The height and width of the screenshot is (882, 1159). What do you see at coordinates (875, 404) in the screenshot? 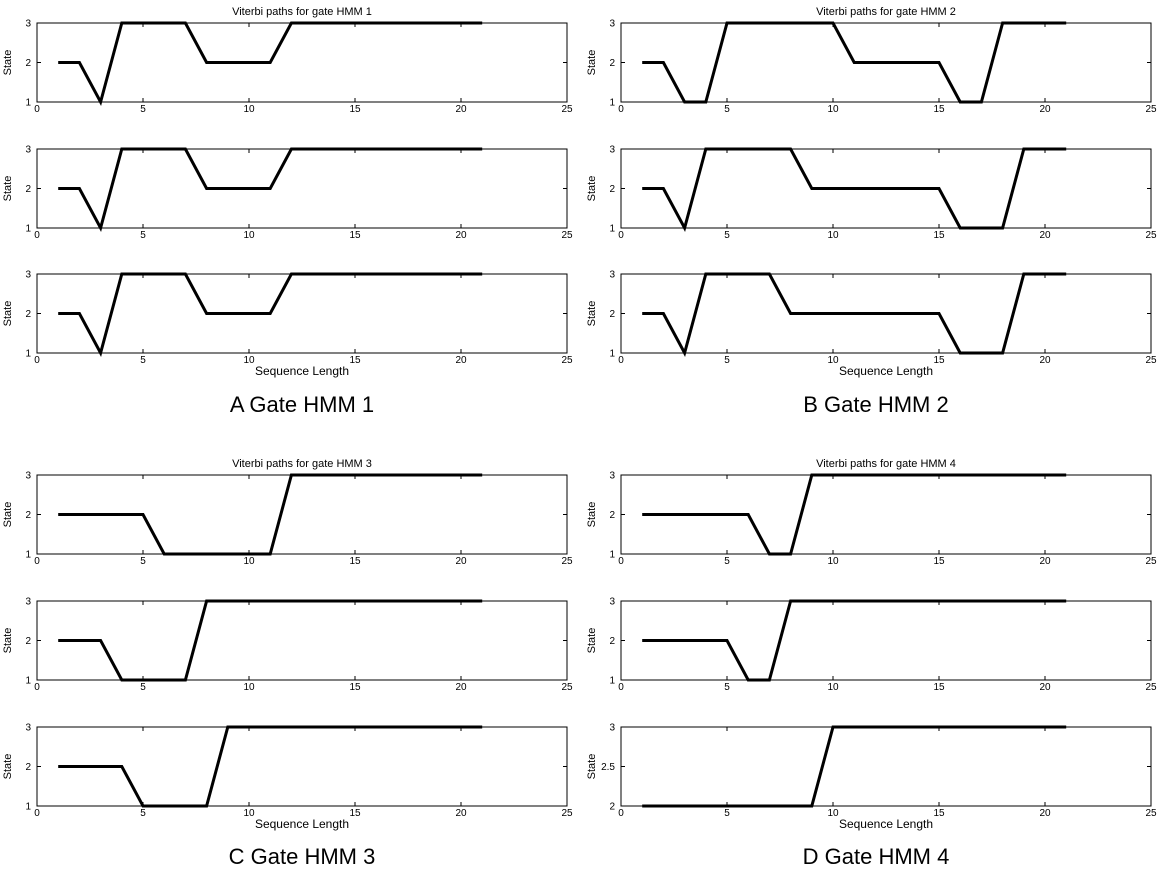
I see `panel-caption: B Gate HMM 2` at bounding box center [875, 404].